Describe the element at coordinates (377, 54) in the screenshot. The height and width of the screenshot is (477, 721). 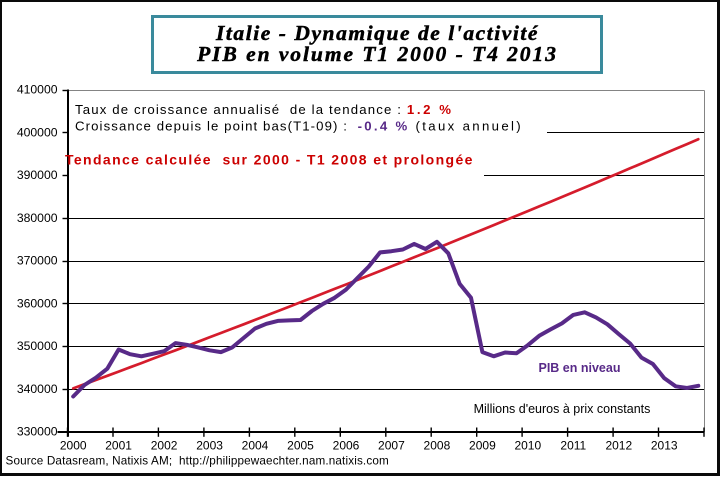
I see `svg-text:PIB en volume T1 2000 - T4 201: PIB en volume T1 2000 - T4 2013` at that location.